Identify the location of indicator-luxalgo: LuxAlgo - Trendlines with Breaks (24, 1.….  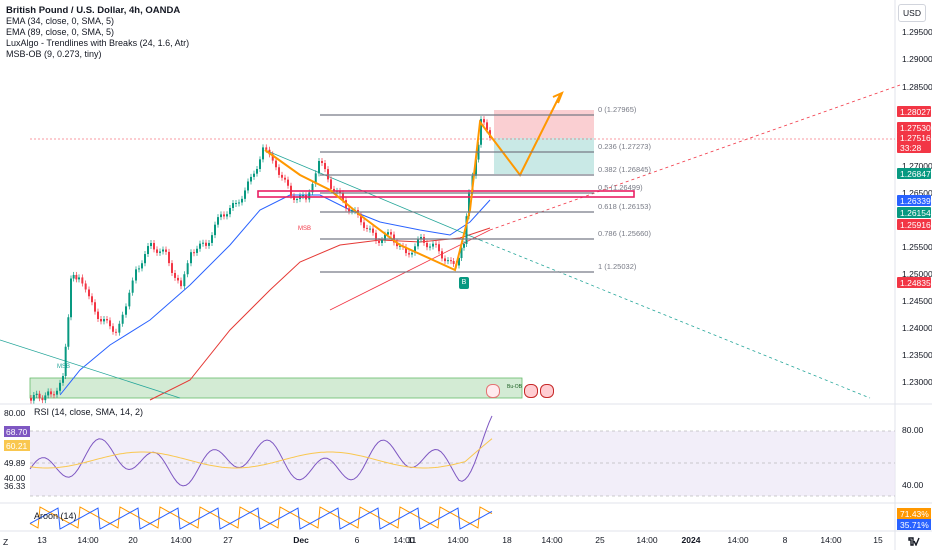
(98, 43).